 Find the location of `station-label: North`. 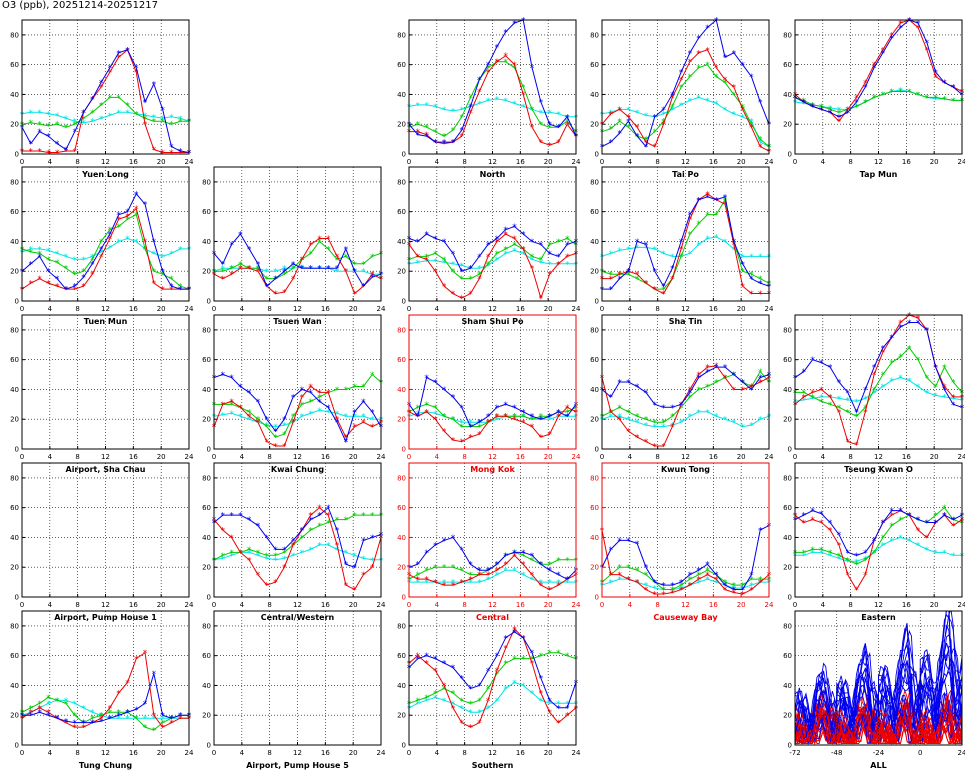

station-label: North is located at coordinates (492, 174).